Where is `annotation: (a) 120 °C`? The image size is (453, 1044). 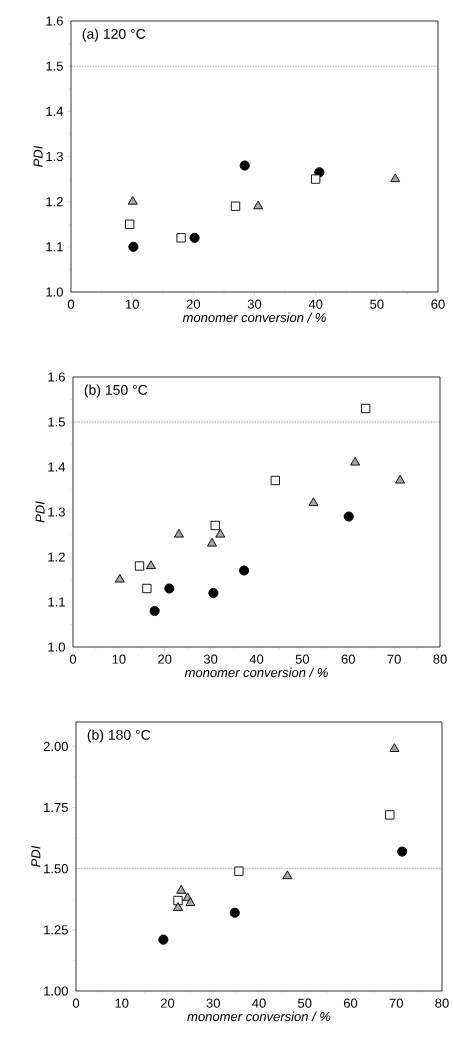
annotation: (a) 120 °C is located at coordinates (114, 35).